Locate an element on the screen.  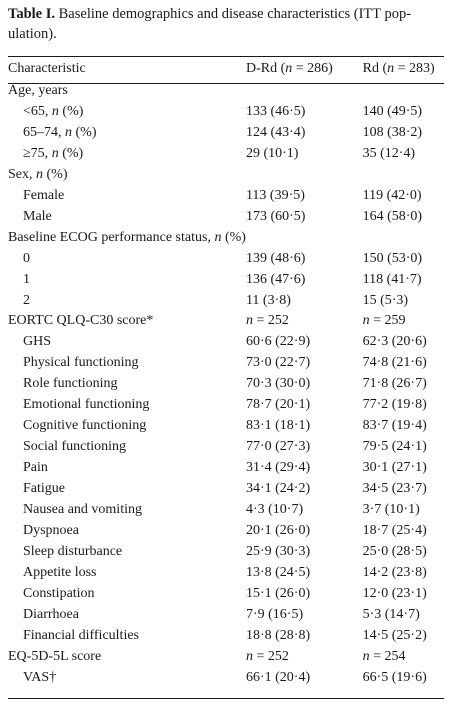
table-row: Fatigue 34·1 (24·2) 34·5 (23·7) is located at coordinates (226, 489).